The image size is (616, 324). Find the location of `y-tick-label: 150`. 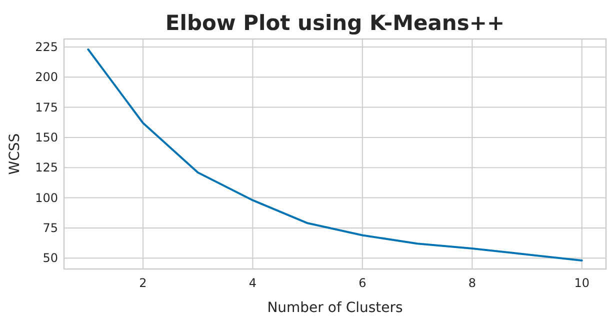

y-tick-label: 150 is located at coordinates (46, 137).